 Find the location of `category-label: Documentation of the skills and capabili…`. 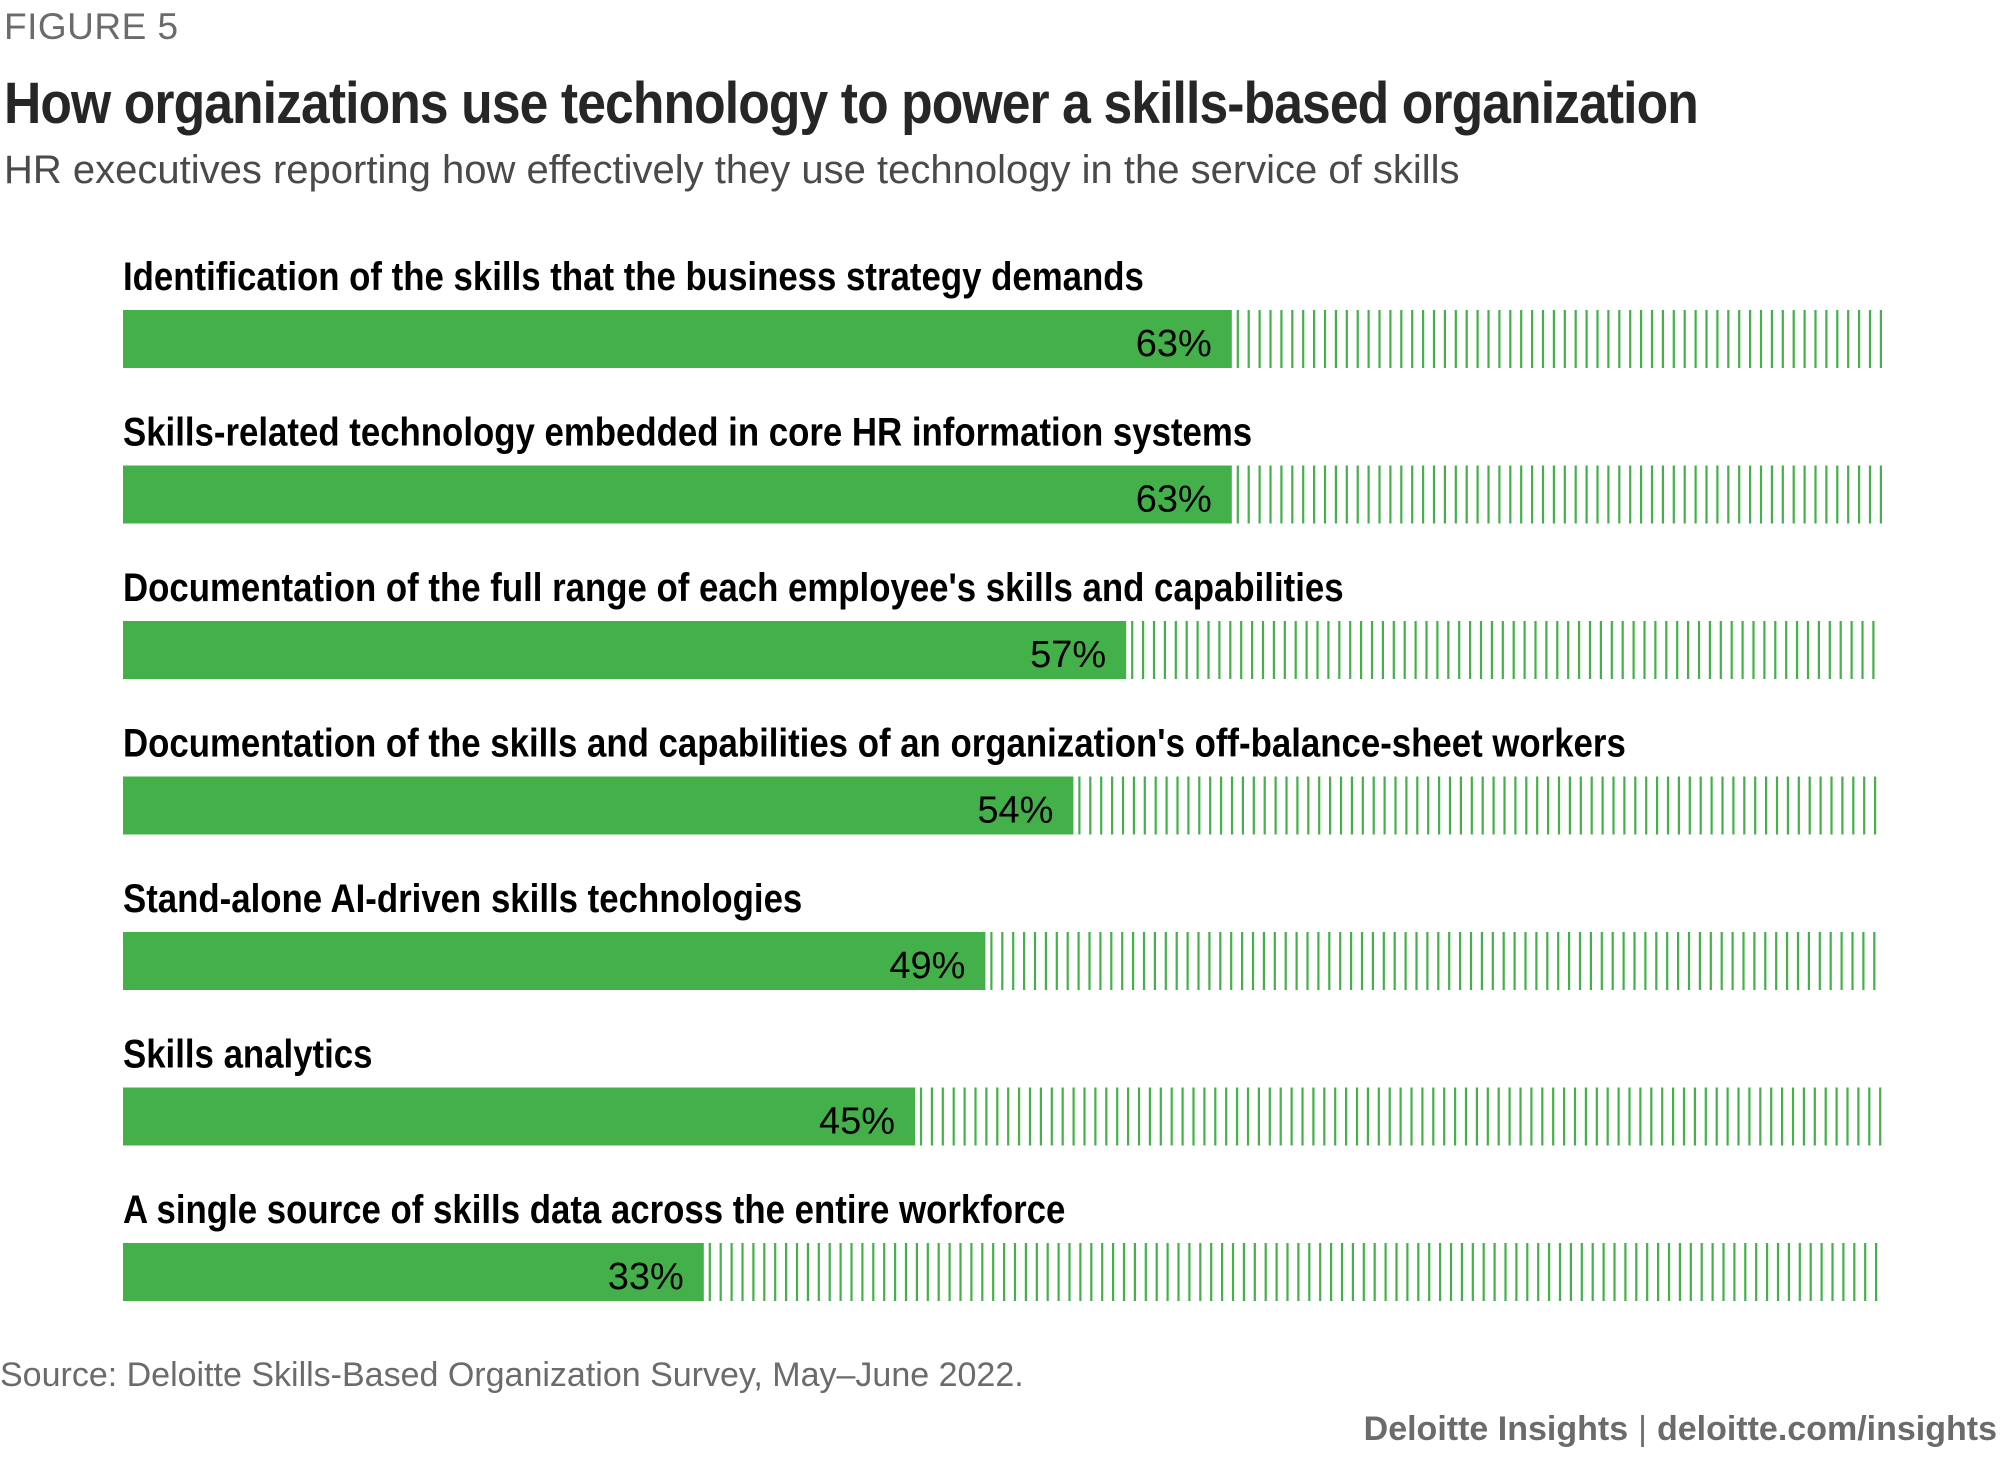

category-label: Documentation of the skills and capabili… is located at coordinates (874, 742).